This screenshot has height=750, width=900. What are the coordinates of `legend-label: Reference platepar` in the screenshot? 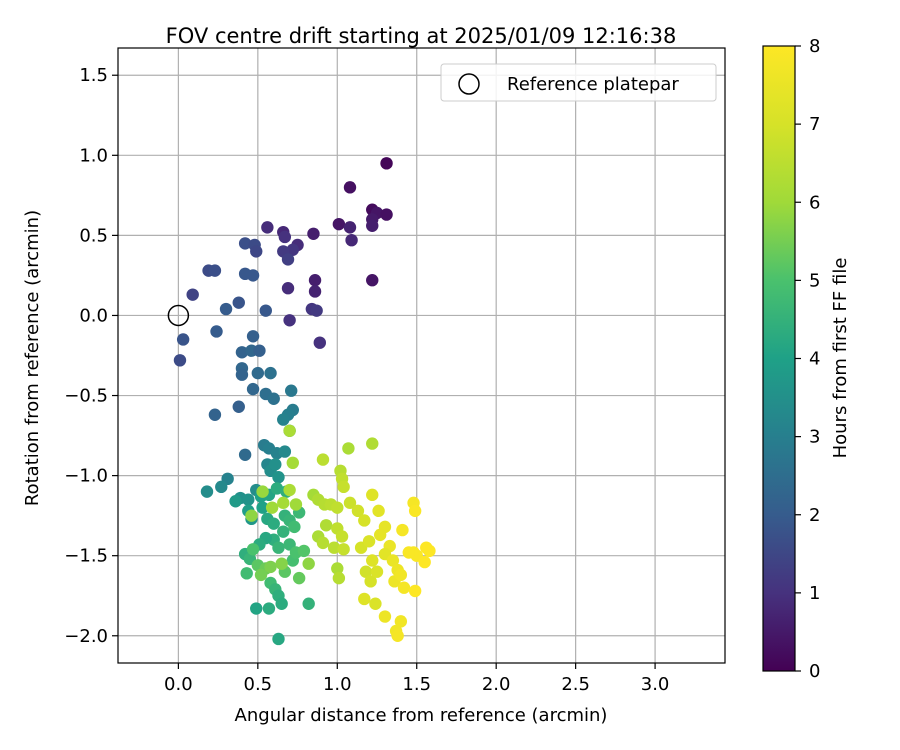 It's located at (593, 84).